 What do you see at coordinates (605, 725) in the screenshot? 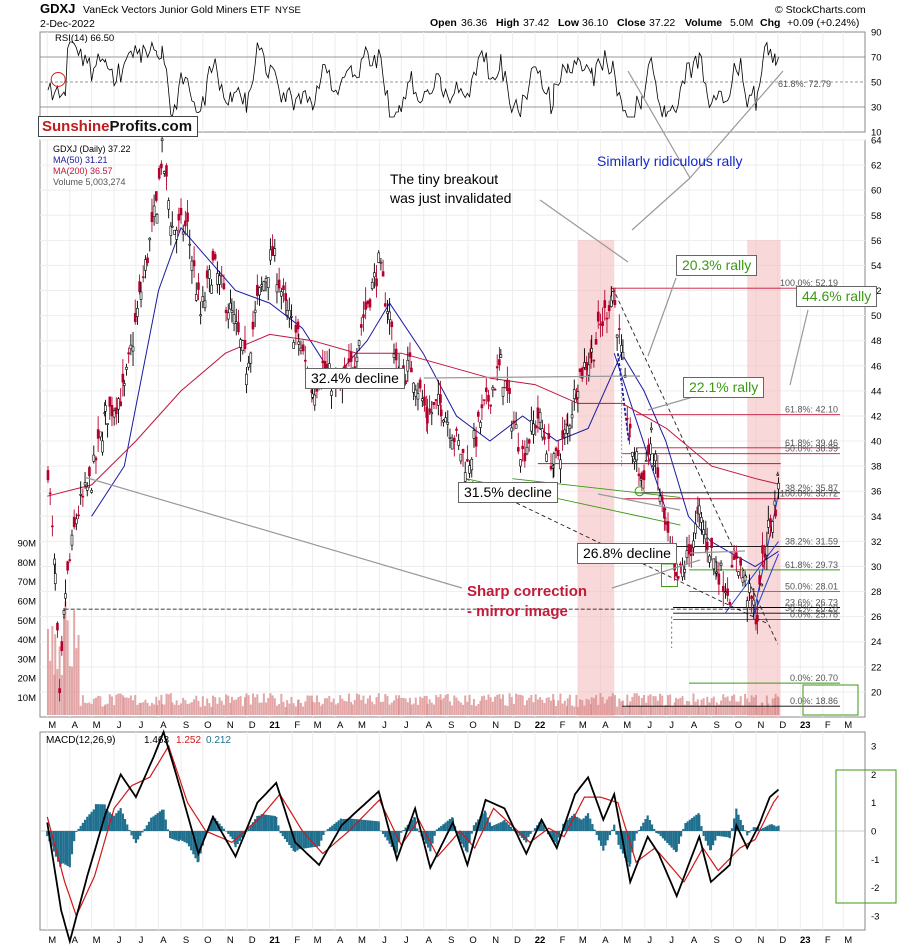
I see `x-tick-label-price: A` at bounding box center [605, 725].